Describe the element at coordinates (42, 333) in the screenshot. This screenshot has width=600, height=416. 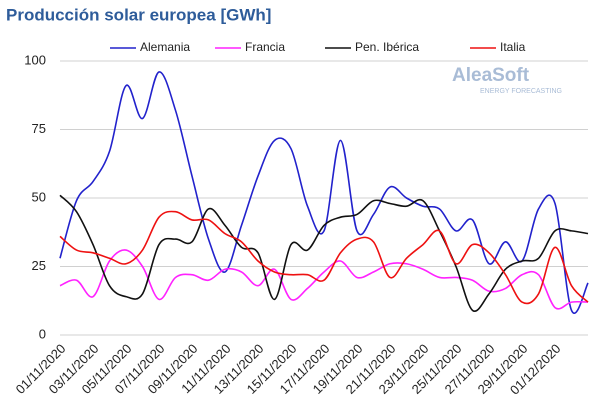
I see `y-tick-label: 0` at that location.